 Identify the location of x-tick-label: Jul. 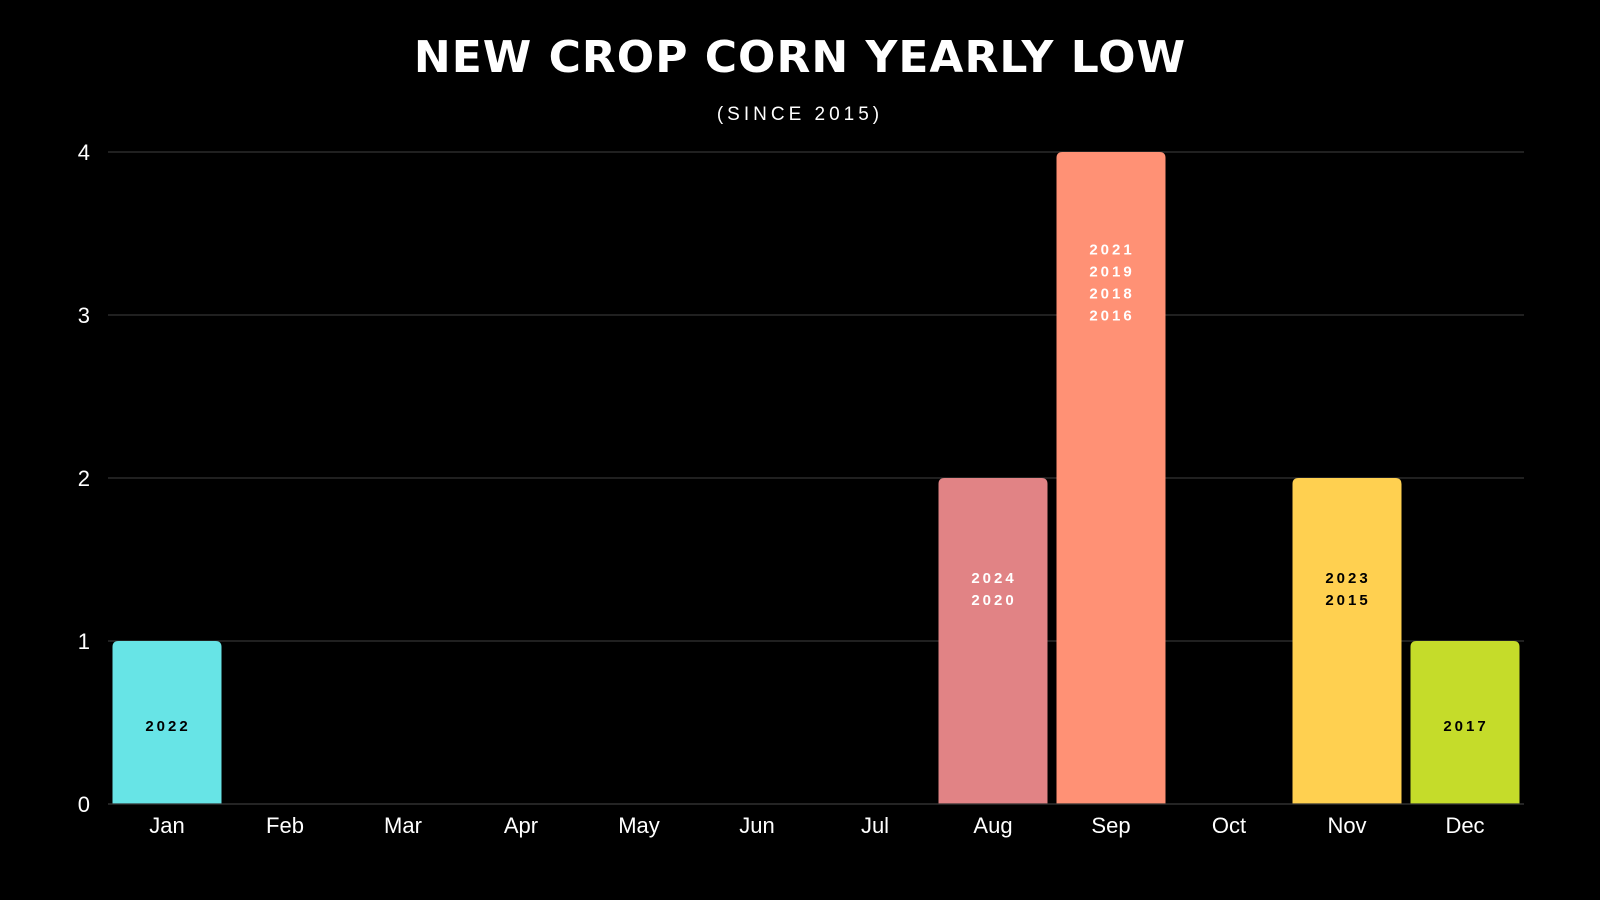
(875, 825).